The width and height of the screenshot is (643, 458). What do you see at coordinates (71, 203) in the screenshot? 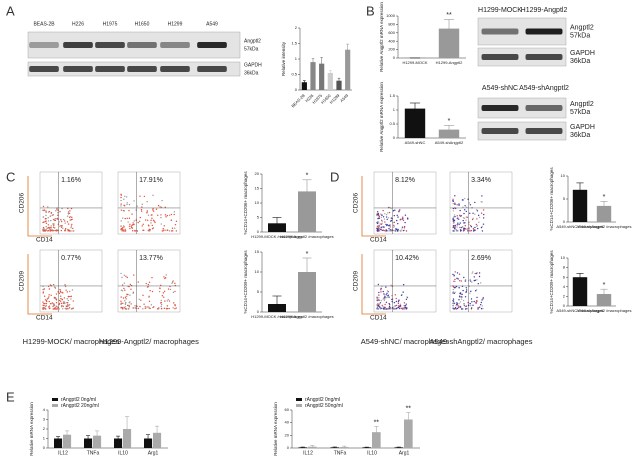
I see `flow-plot` at bounding box center [71, 203].